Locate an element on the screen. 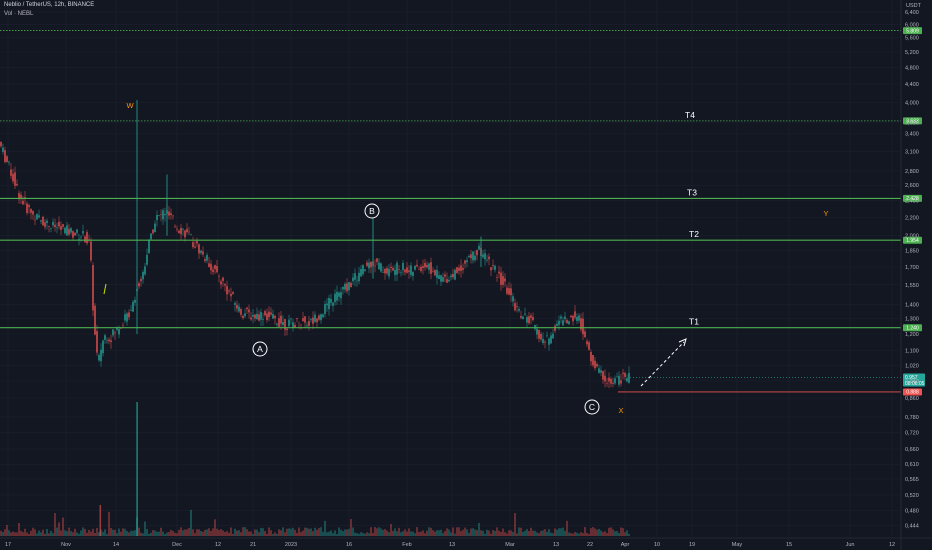 The image size is (932, 550). stop-price-tag is located at coordinates (912, 392).